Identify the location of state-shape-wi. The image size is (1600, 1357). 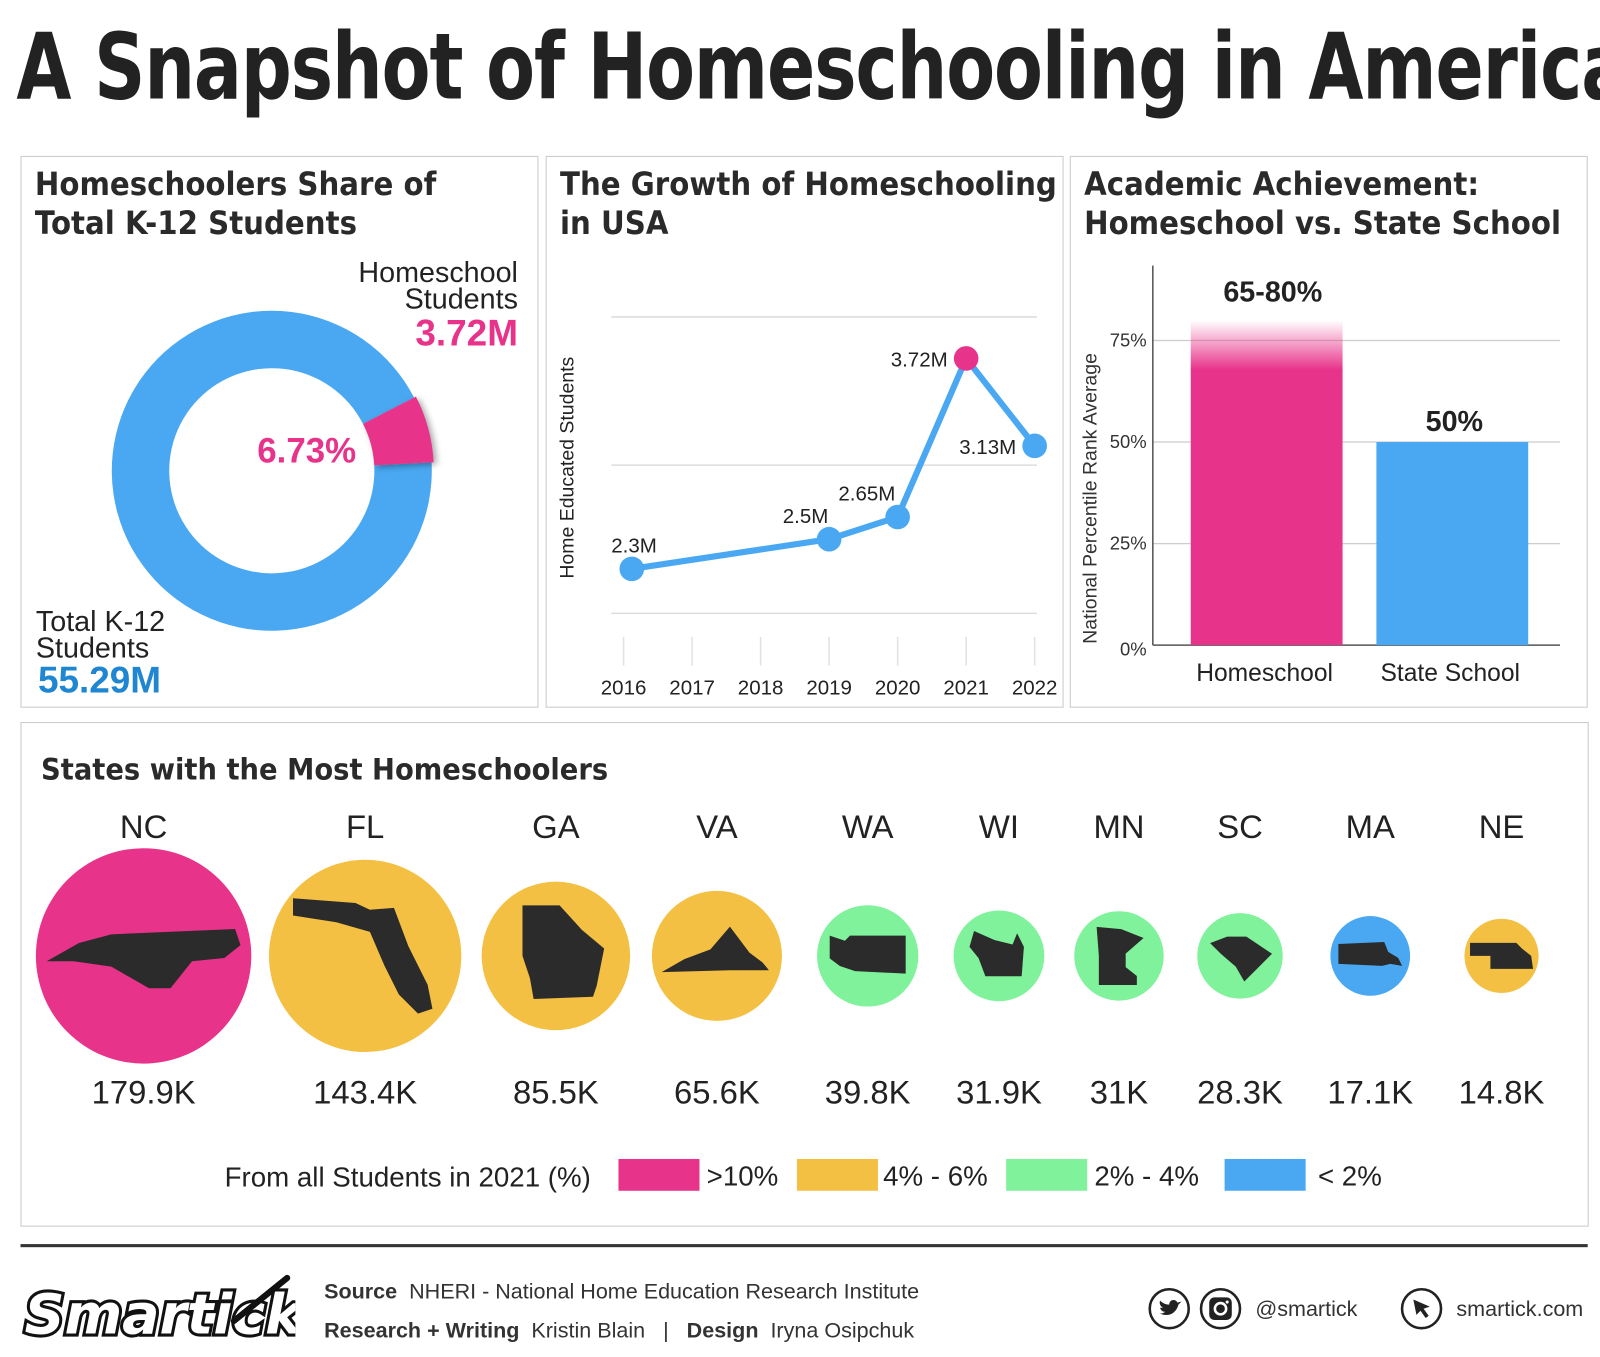
(996, 953).